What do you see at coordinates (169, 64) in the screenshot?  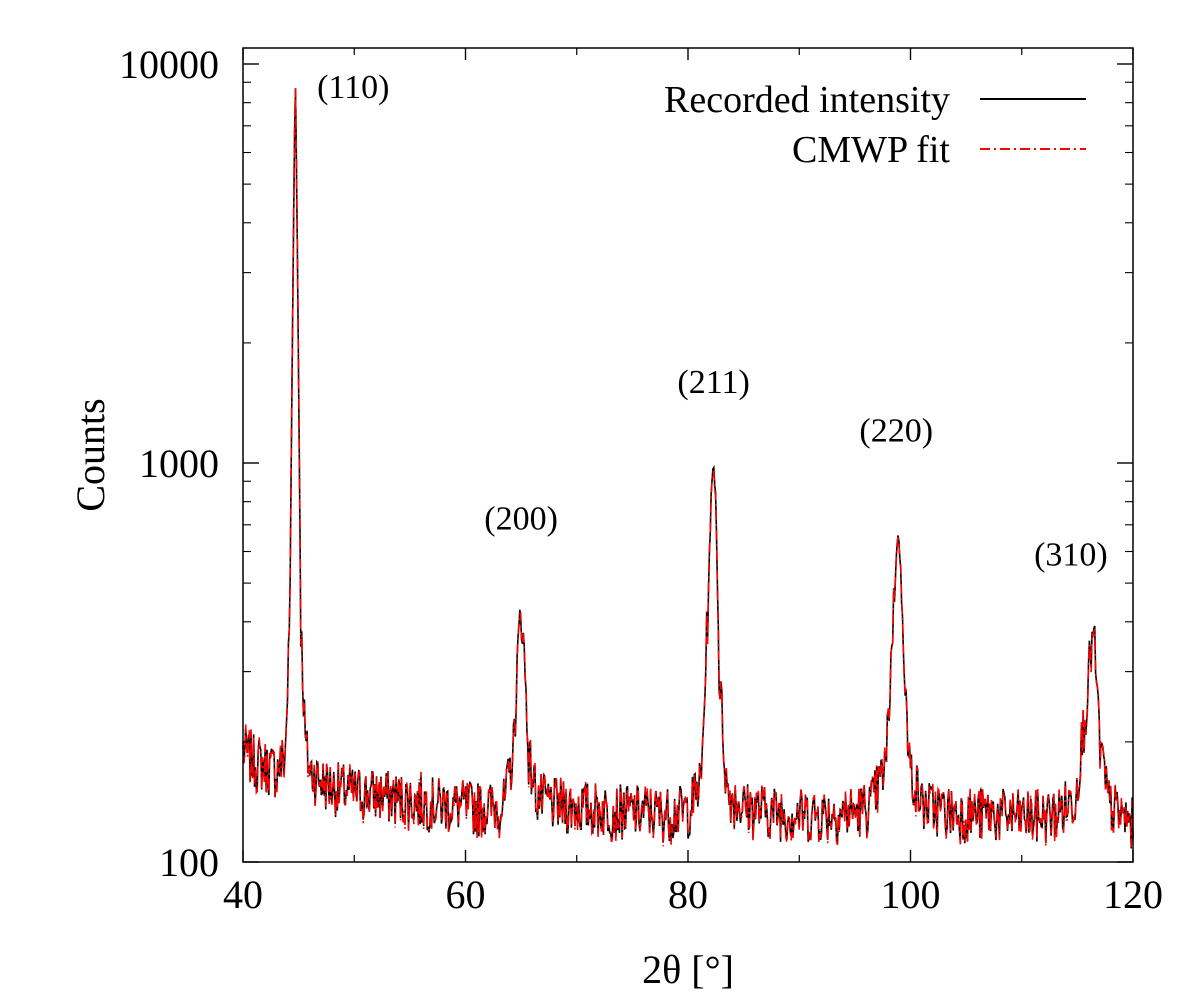 I see `y-tick-label: 10000` at bounding box center [169, 64].